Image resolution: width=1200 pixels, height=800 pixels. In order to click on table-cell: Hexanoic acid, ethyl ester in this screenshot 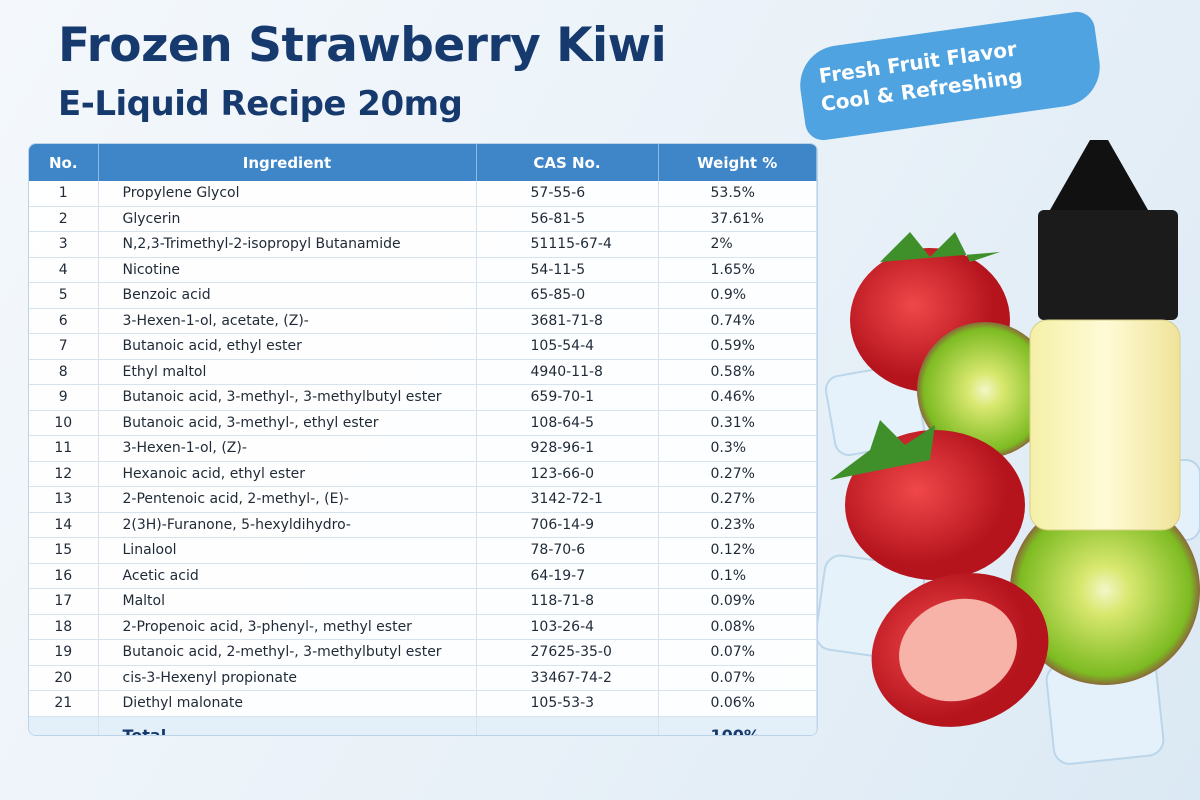, I will do `click(287, 474)`.